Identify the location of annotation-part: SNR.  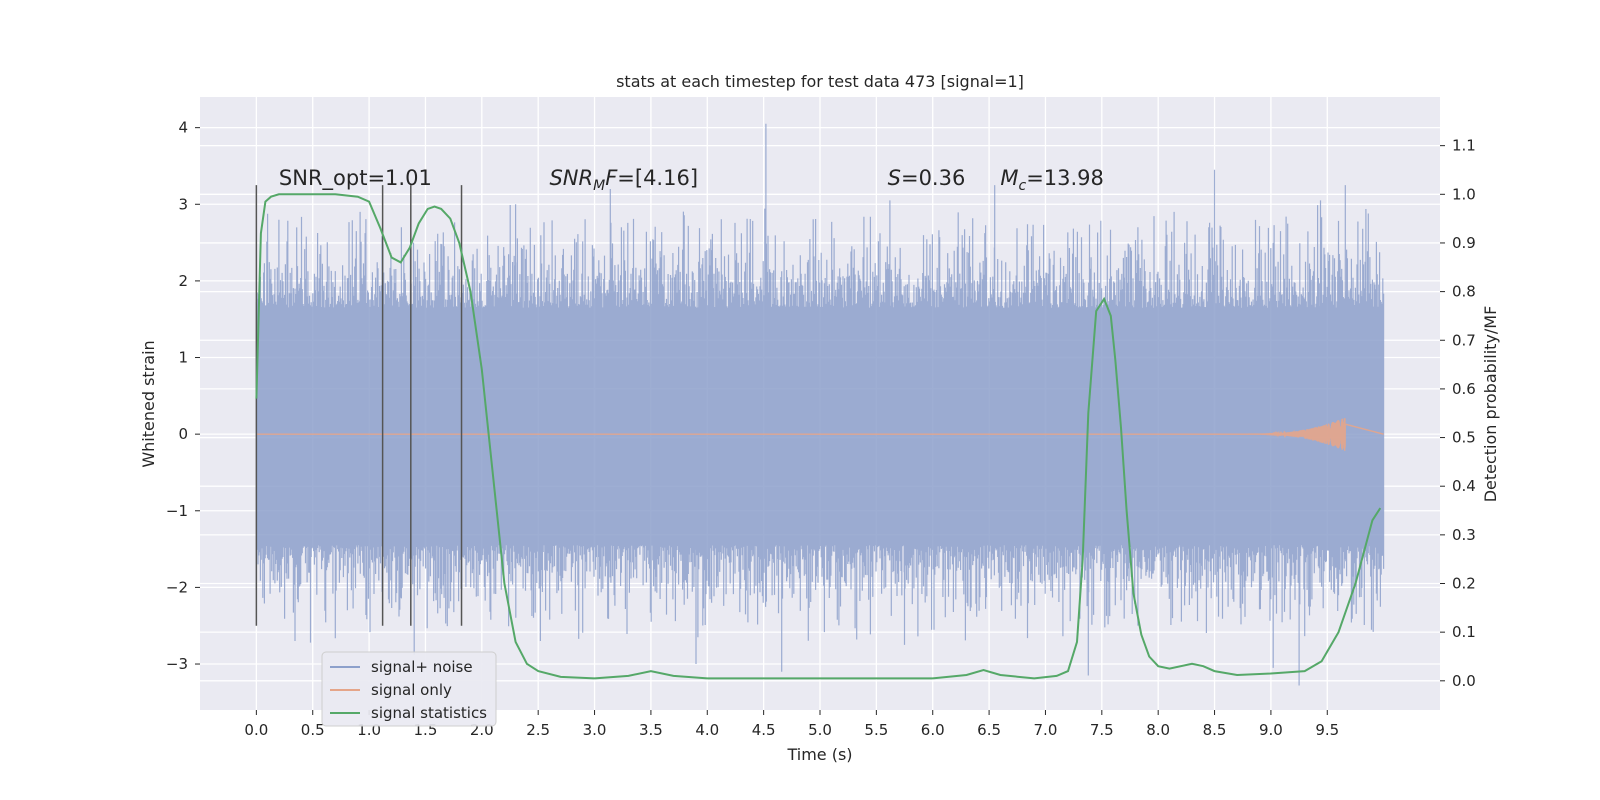
(571, 178).